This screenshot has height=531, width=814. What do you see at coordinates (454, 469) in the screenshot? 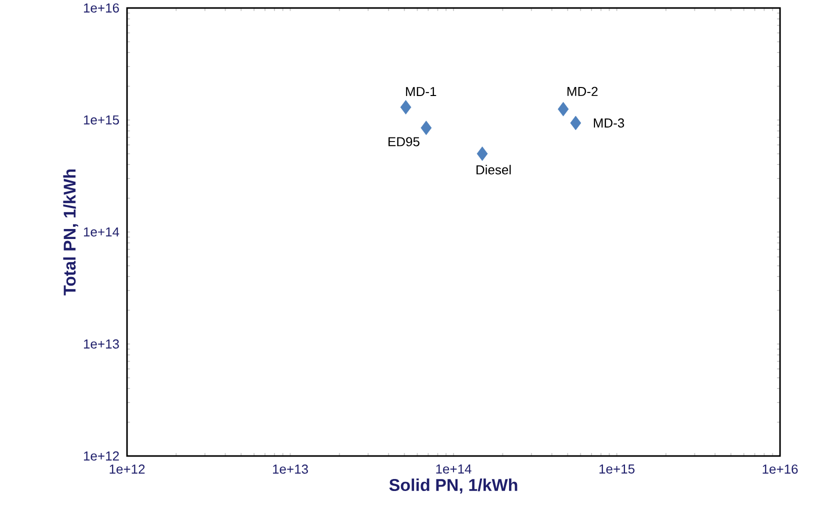
I see `x-tick-label: 1e+14` at bounding box center [454, 469].